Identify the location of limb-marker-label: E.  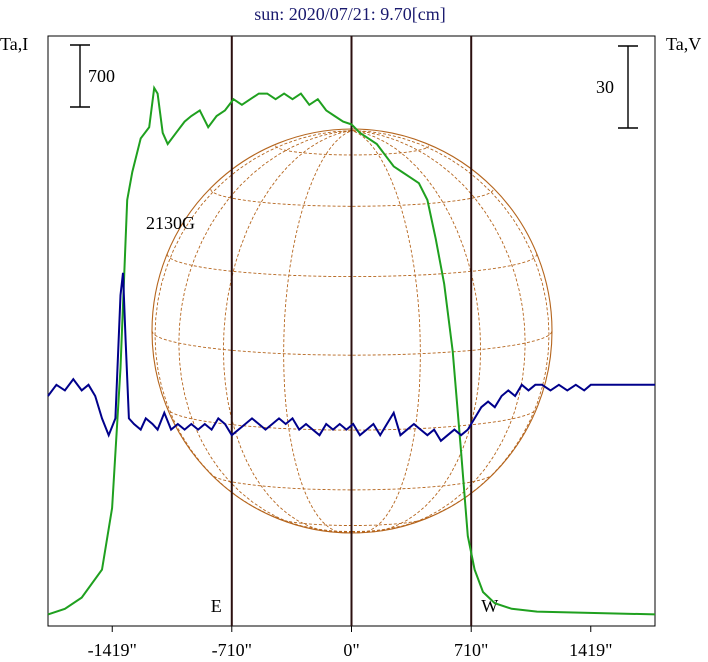
(216, 606).